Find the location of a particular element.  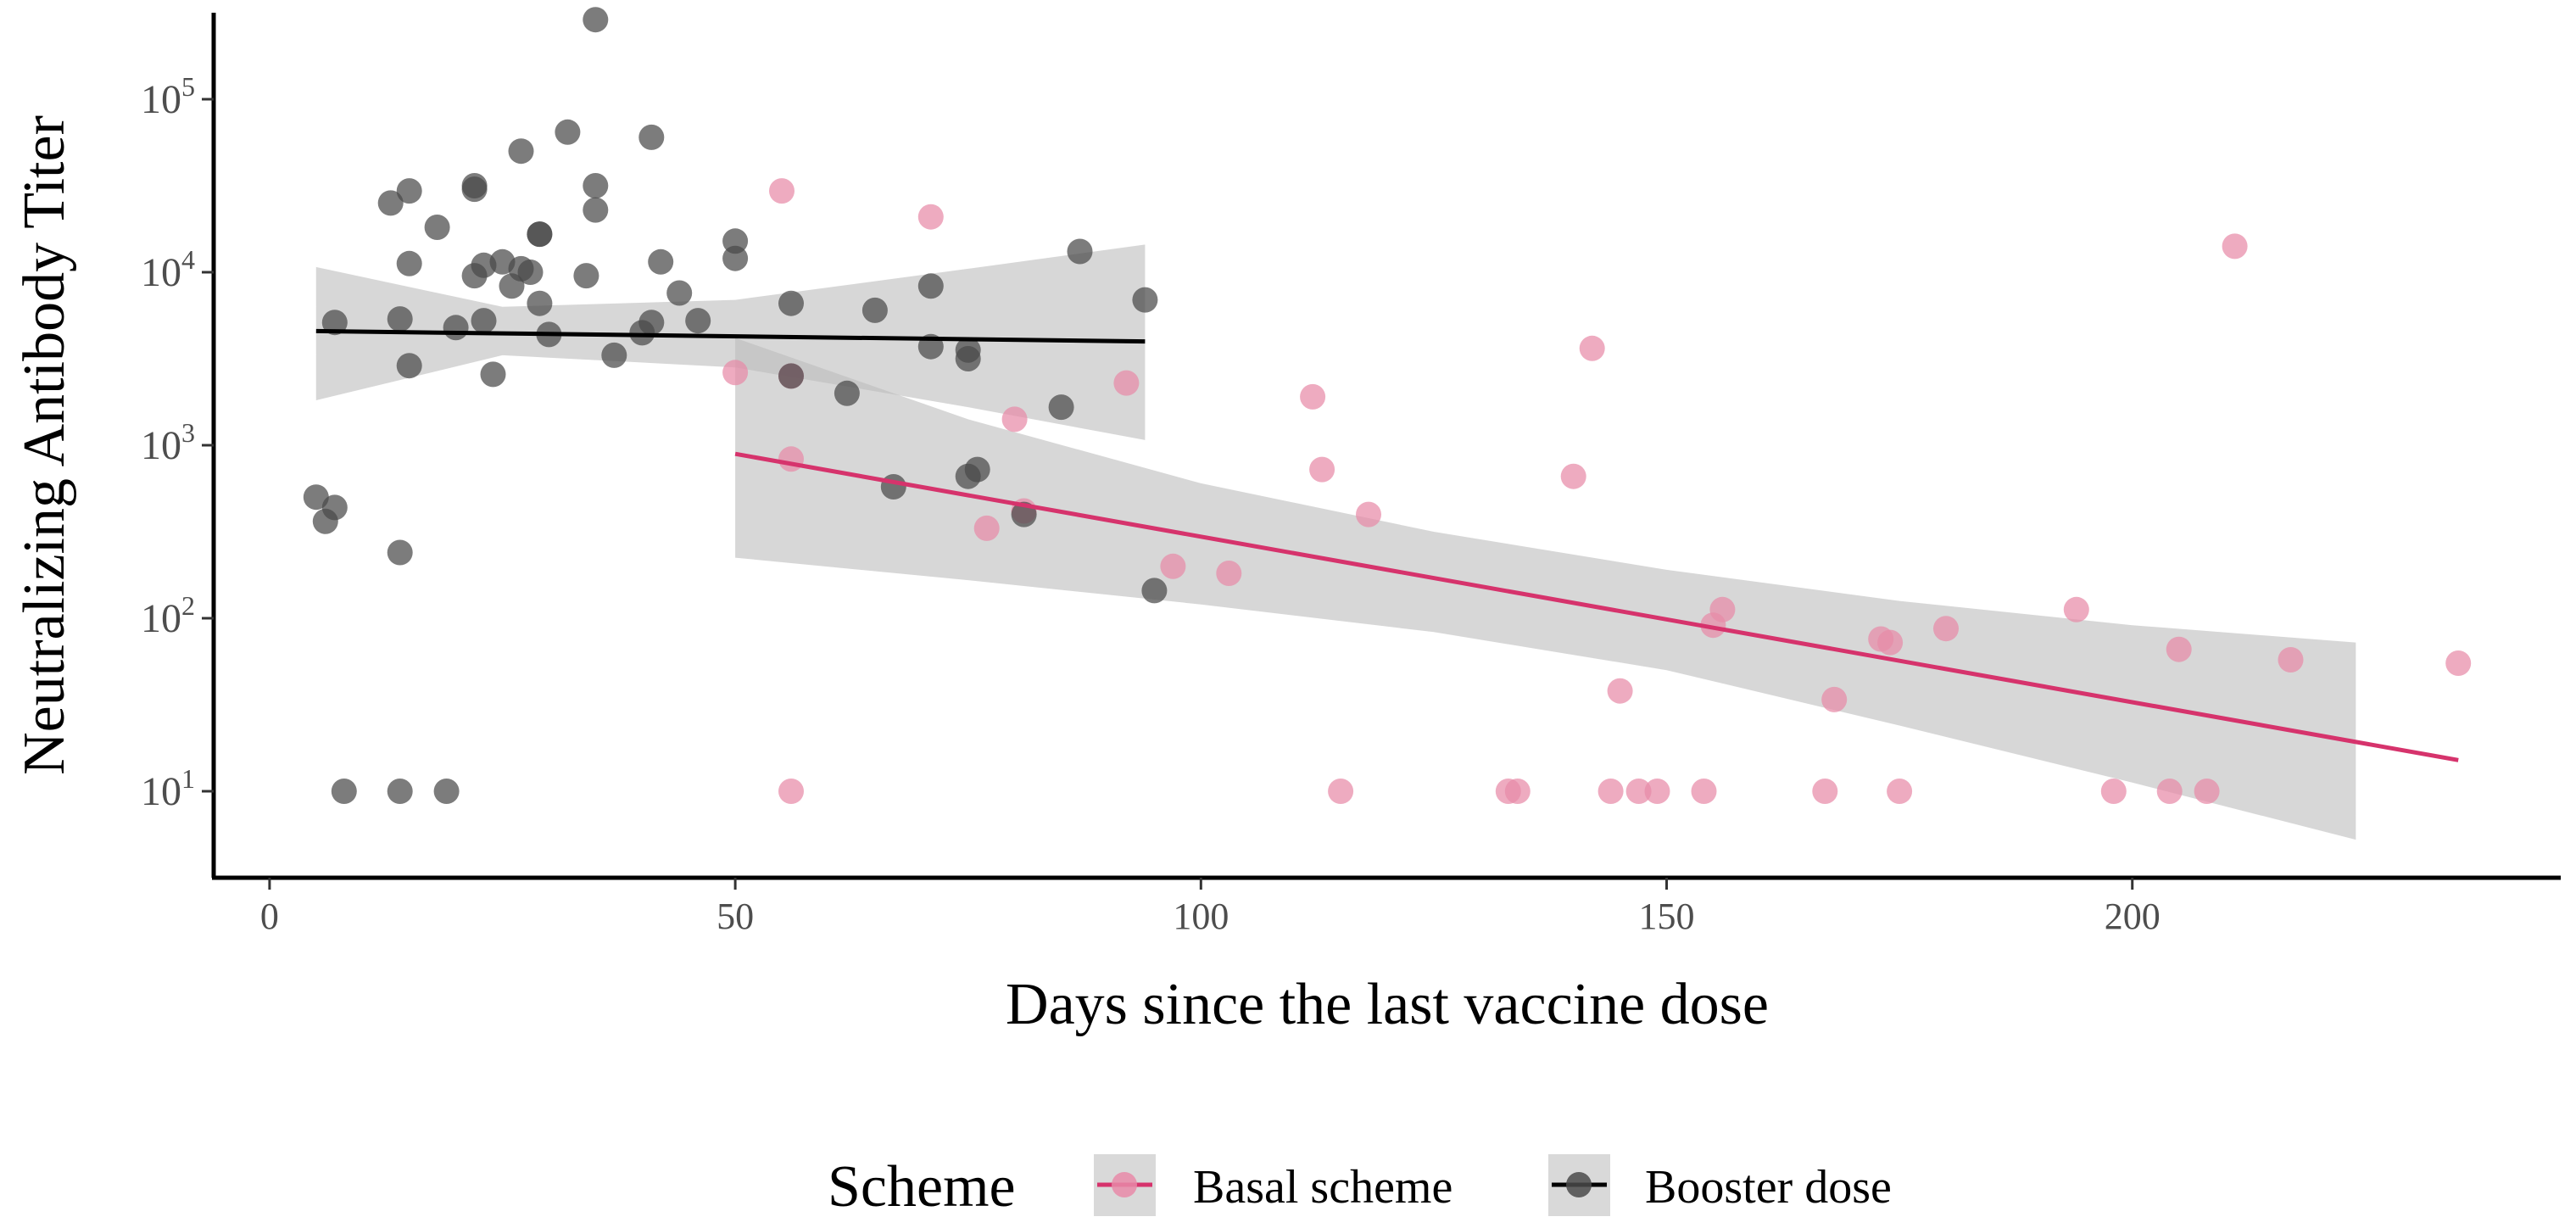

legend-point-booster is located at coordinates (1579, 1184).